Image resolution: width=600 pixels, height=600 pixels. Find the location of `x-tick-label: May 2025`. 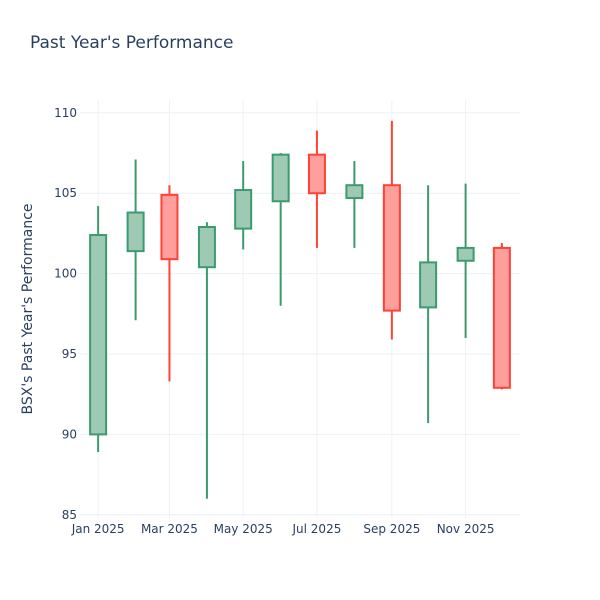

x-tick-label: May 2025 is located at coordinates (243, 529).